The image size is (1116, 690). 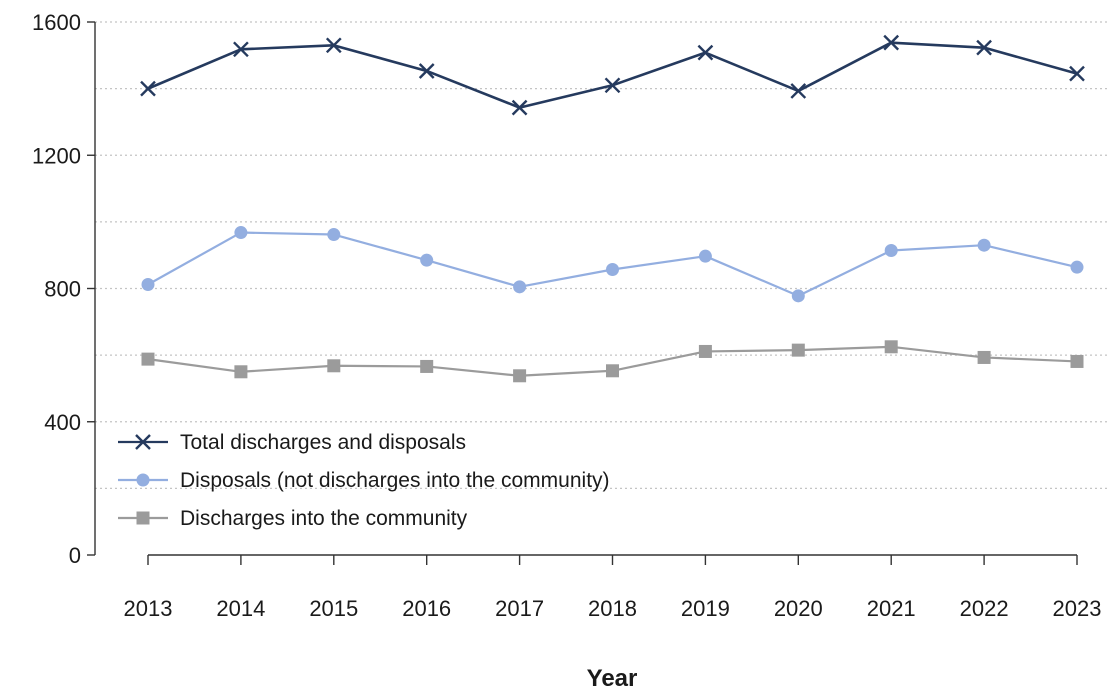 I want to click on point-circle-marker-legend, so click(x=143, y=480).